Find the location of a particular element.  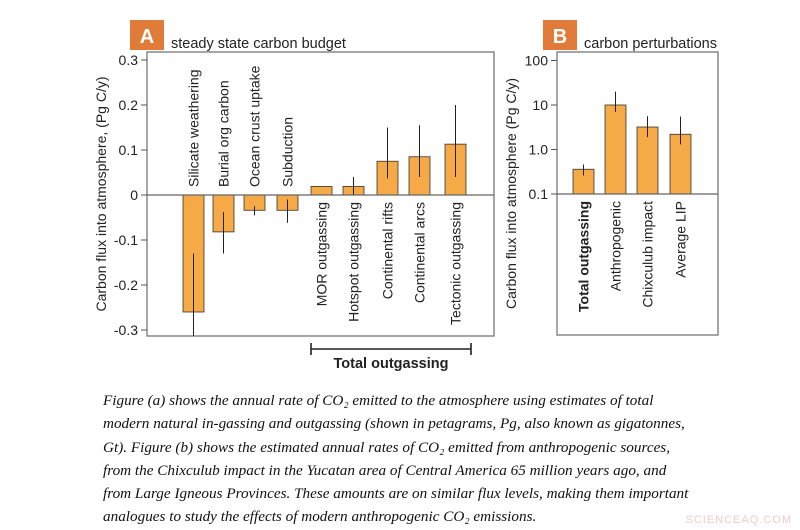

y-tick-label: 0.2 is located at coordinates (129, 105).